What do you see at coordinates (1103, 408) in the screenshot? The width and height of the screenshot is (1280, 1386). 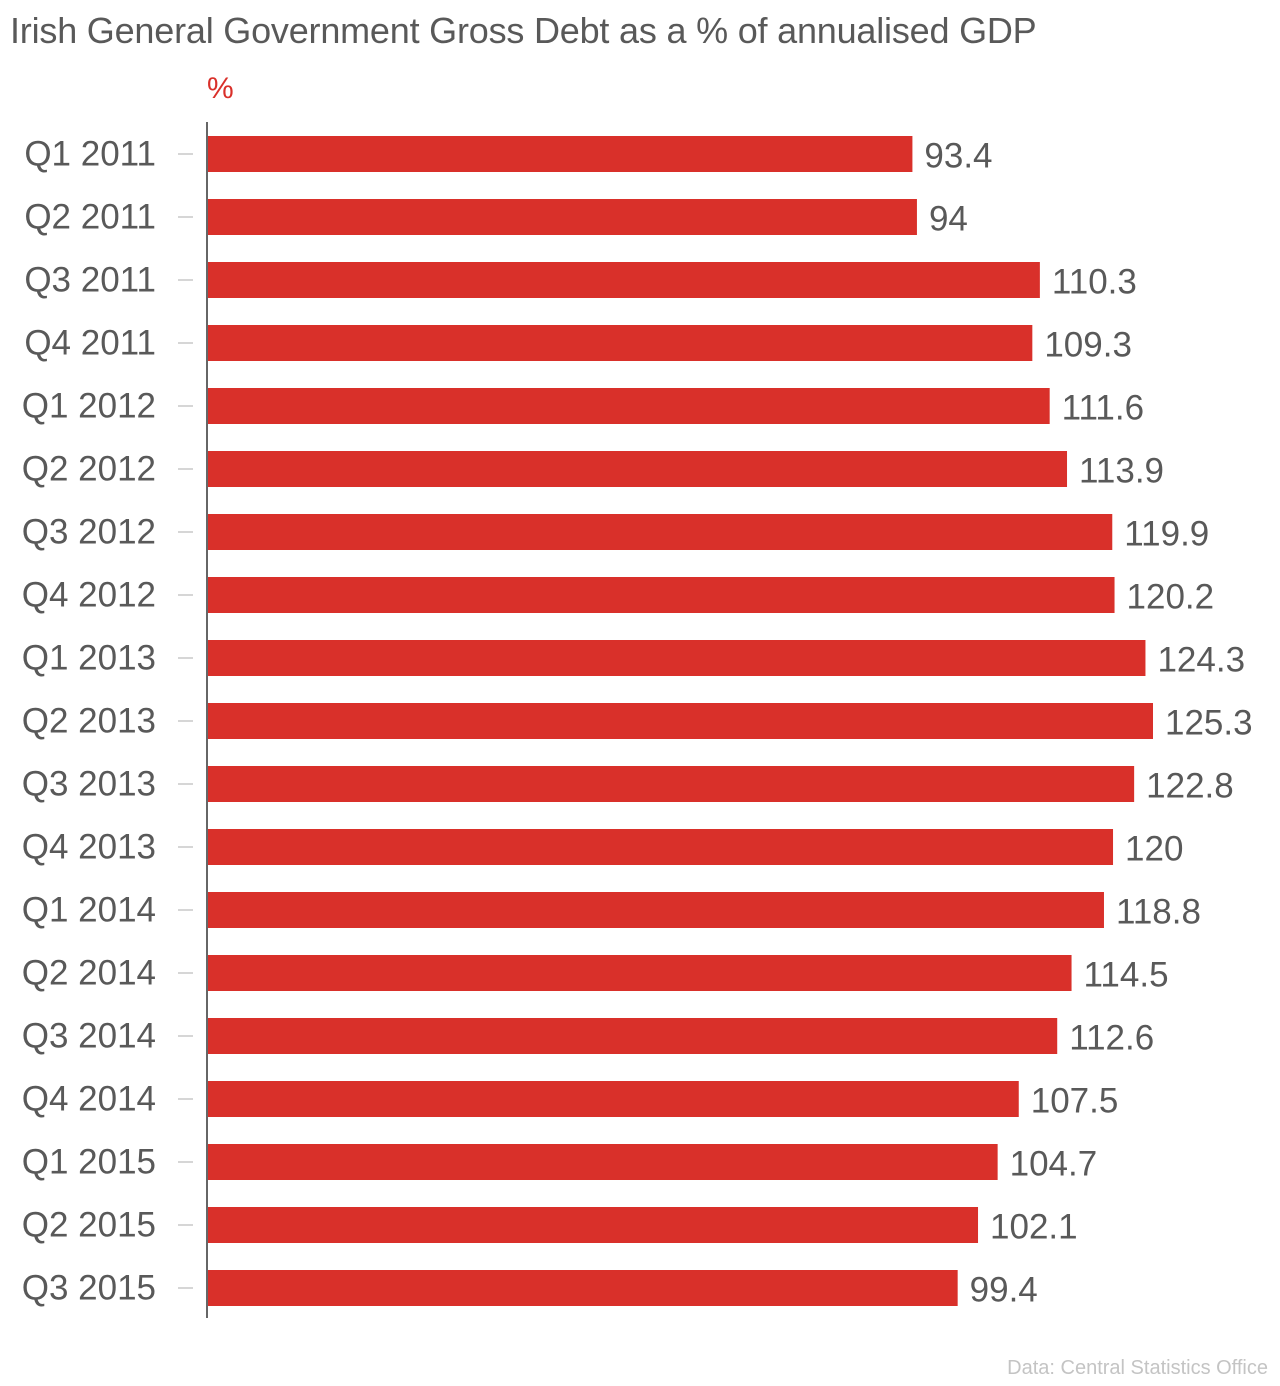 I see `data-label: 111.6` at bounding box center [1103, 408].